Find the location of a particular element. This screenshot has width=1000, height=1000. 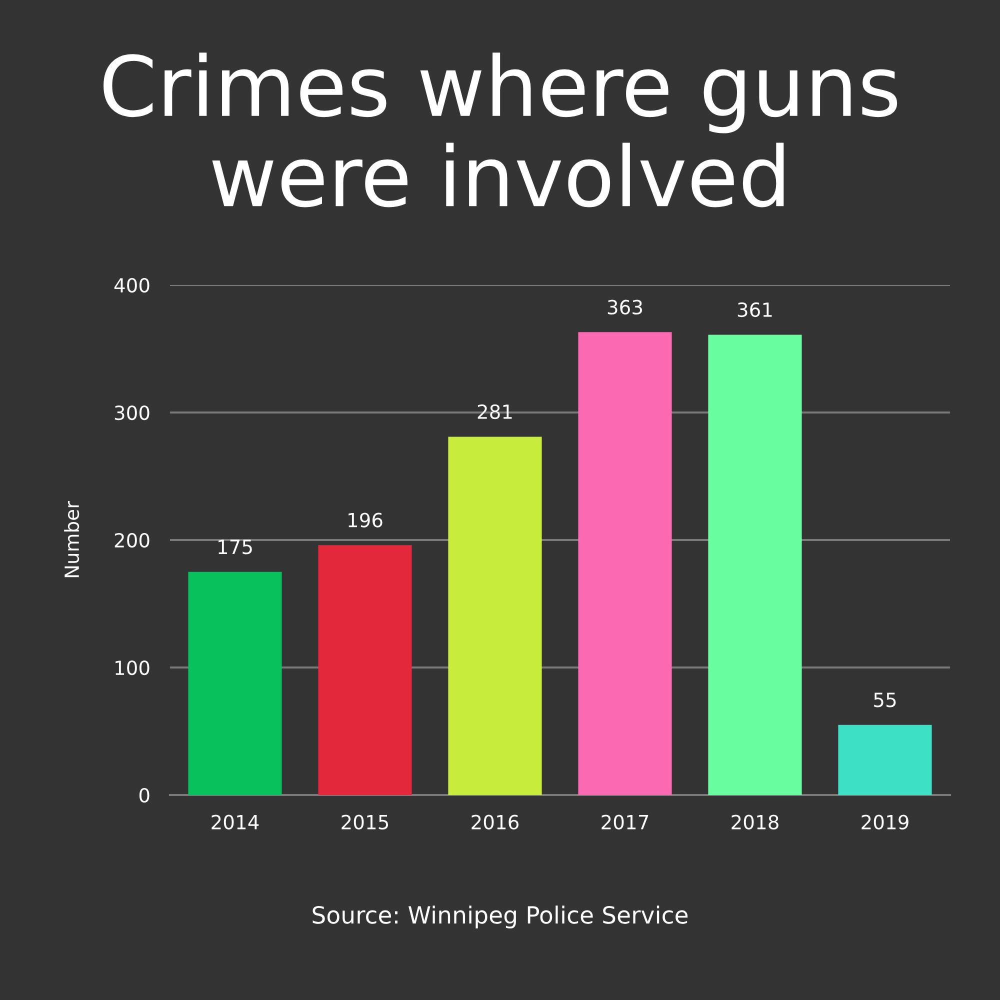

data-label: 363 is located at coordinates (625, 307).